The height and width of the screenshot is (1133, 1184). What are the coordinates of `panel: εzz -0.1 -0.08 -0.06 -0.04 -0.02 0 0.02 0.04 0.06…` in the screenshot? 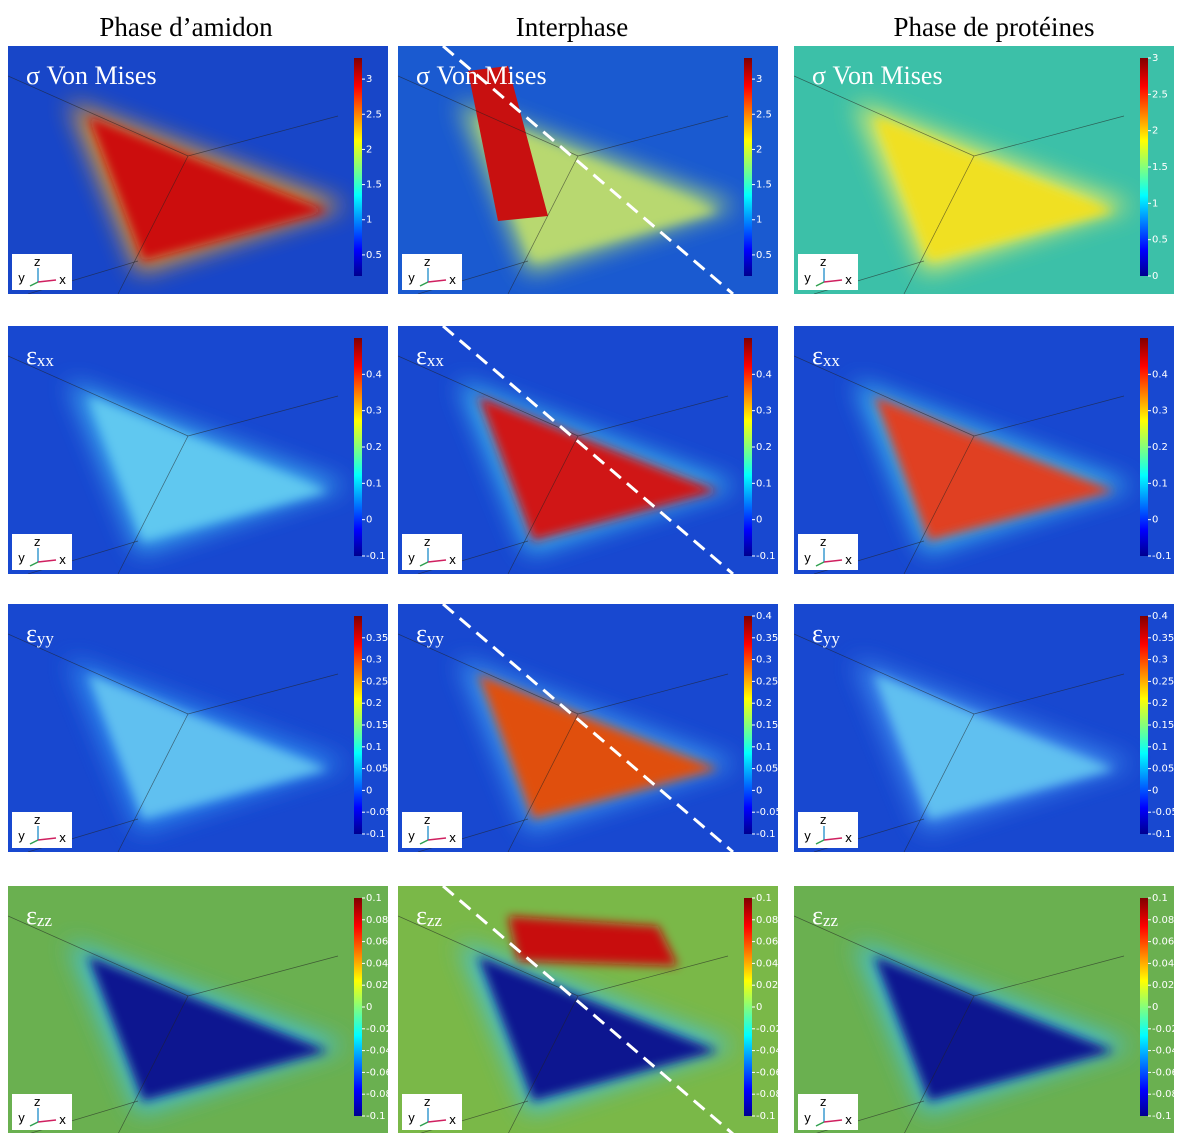 It's located at (590, 1009).